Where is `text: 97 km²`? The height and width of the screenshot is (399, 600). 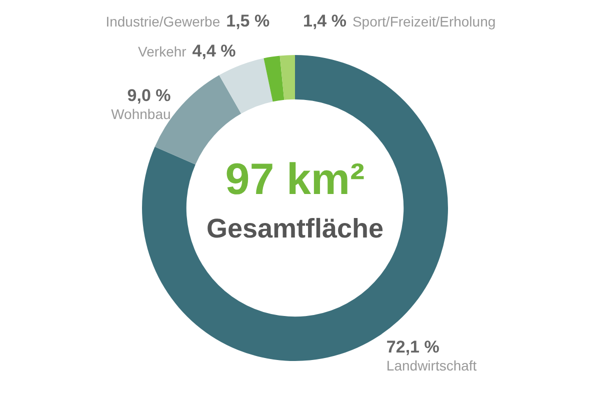
text: 97 km² is located at coordinates (295, 179).